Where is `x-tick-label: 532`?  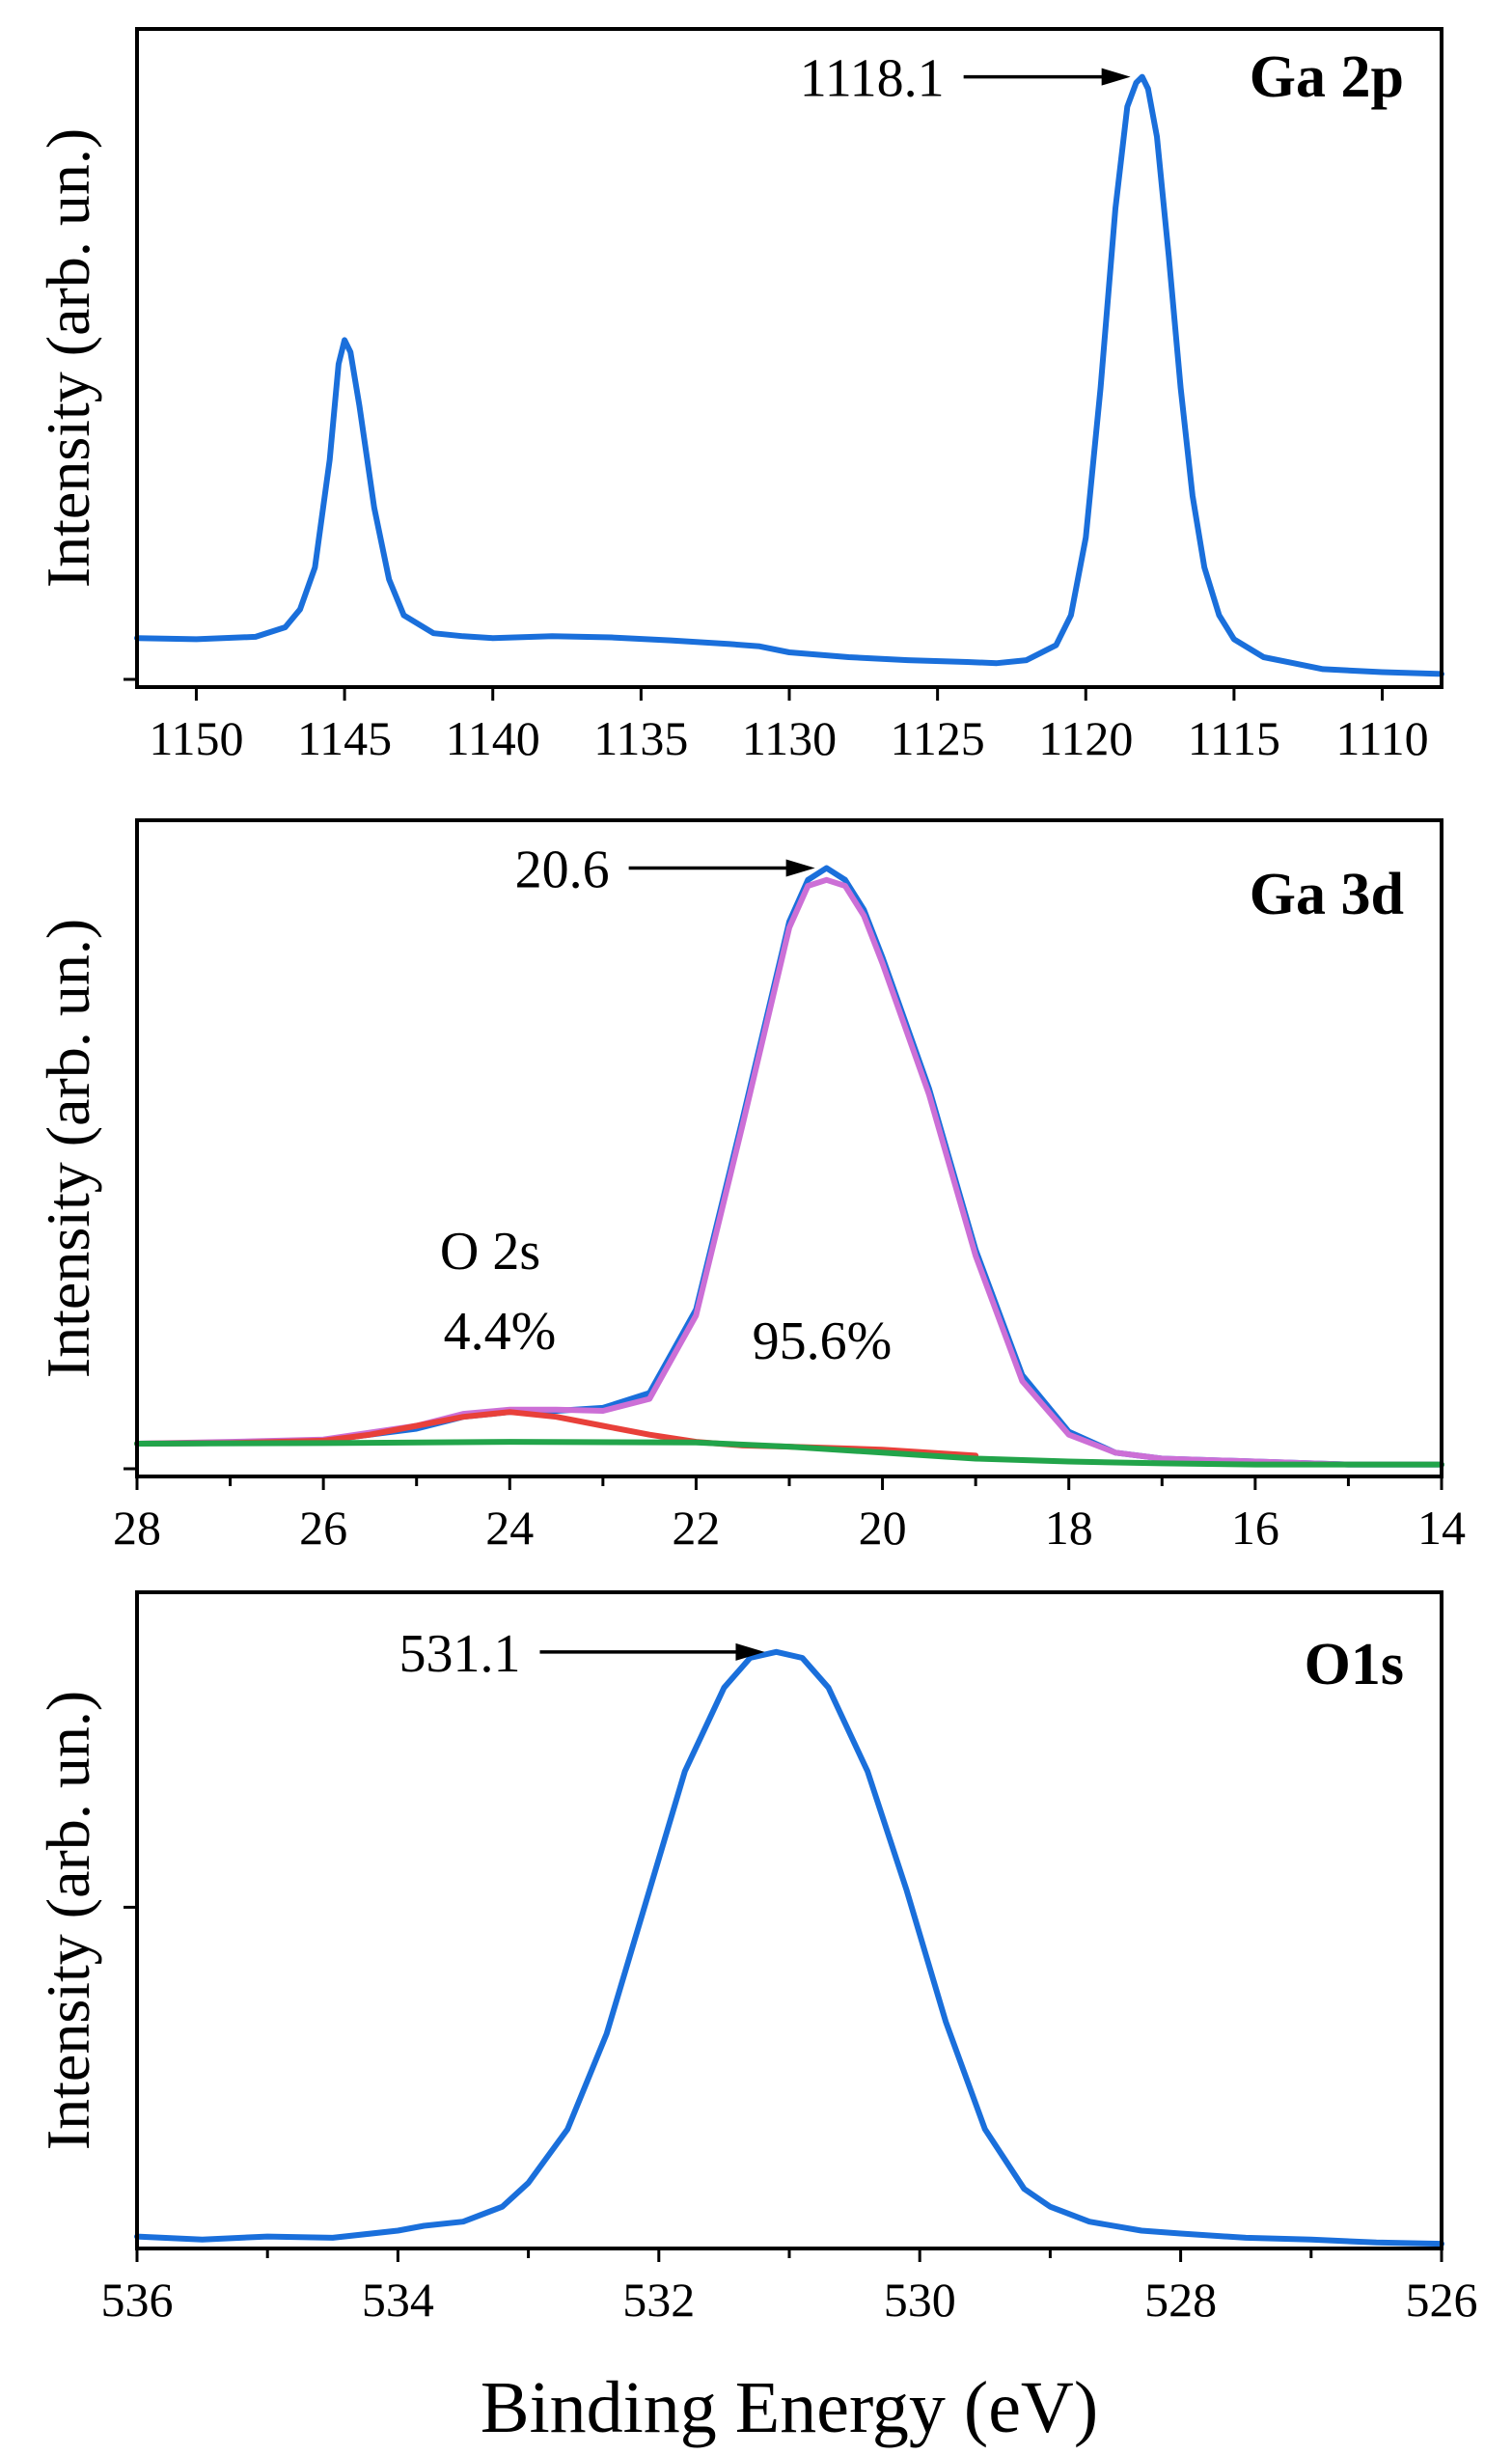
x-tick-label: 532 is located at coordinates (658, 2300).